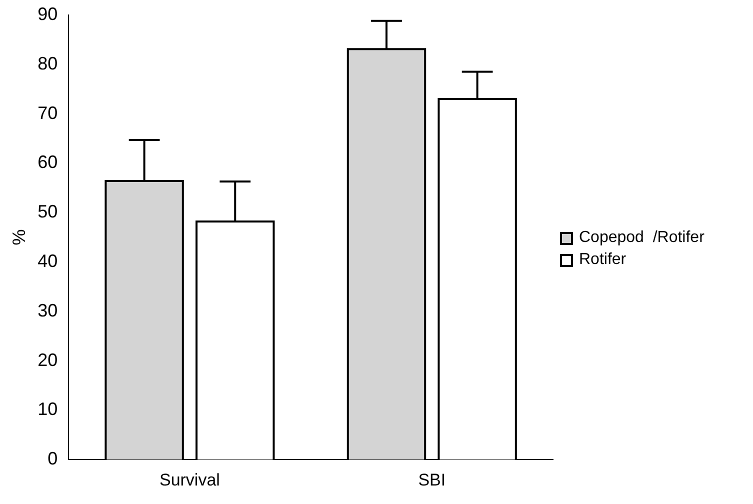 This screenshot has height=504, width=753. What do you see at coordinates (48, 212) in the screenshot?
I see `y-tick-label: 50` at bounding box center [48, 212].